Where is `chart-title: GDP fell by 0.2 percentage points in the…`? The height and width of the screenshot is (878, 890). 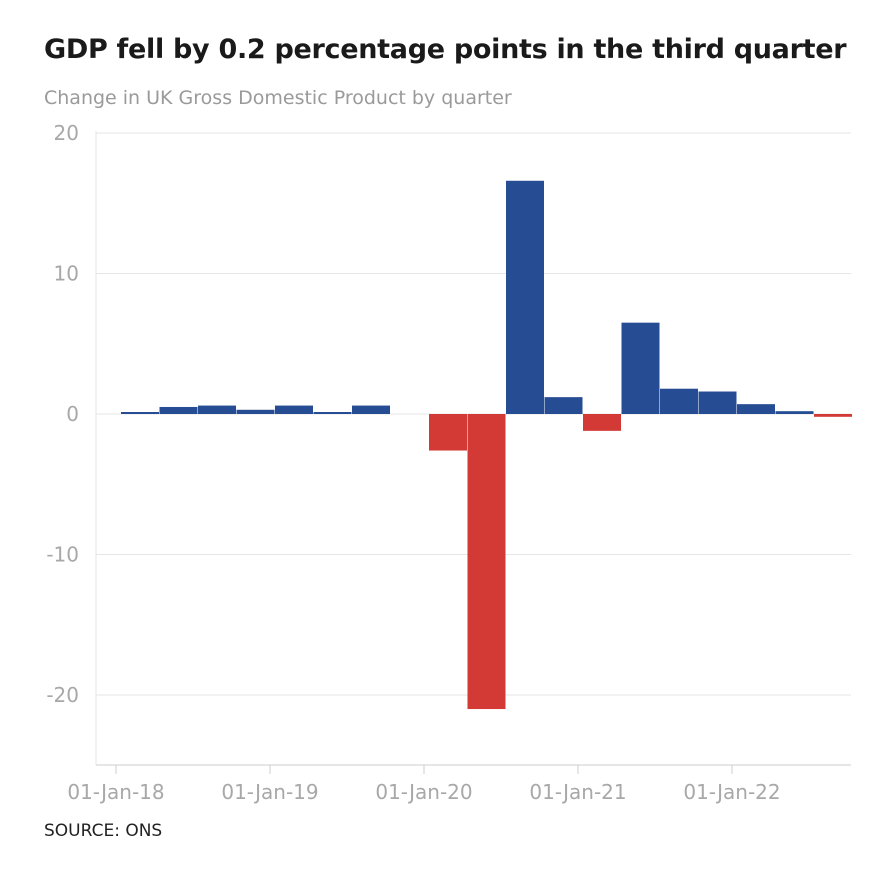 chart-title: GDP fell by 0.2 percentage points in the… is located at coordinates (445, 49).